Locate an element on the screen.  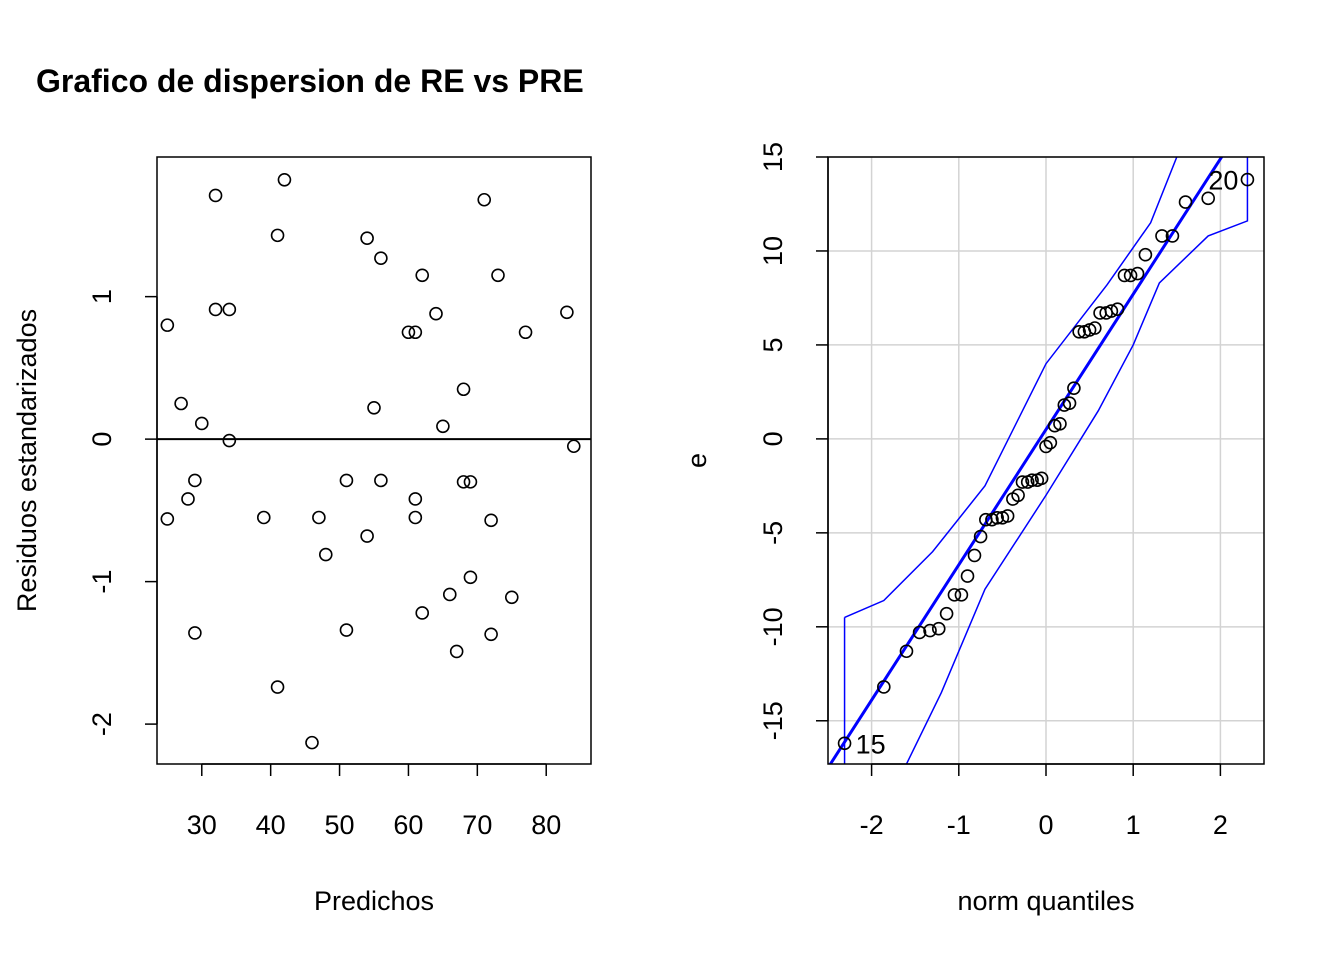
outlier-label: 20 is located at coordinates (1223, 181).